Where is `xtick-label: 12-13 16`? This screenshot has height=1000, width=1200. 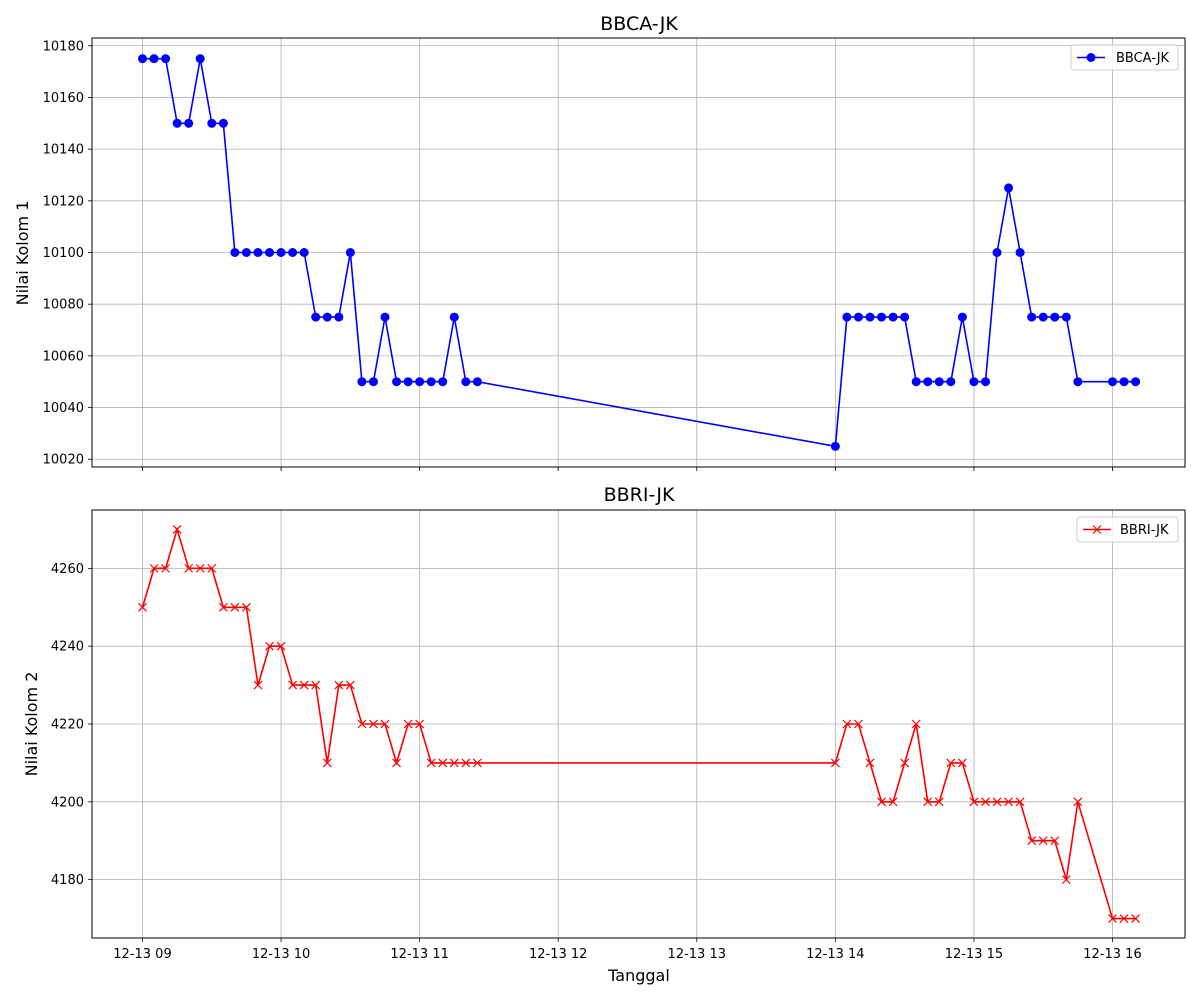 xtick-label: 12-13 16 is located at coordinates (1112, 954).